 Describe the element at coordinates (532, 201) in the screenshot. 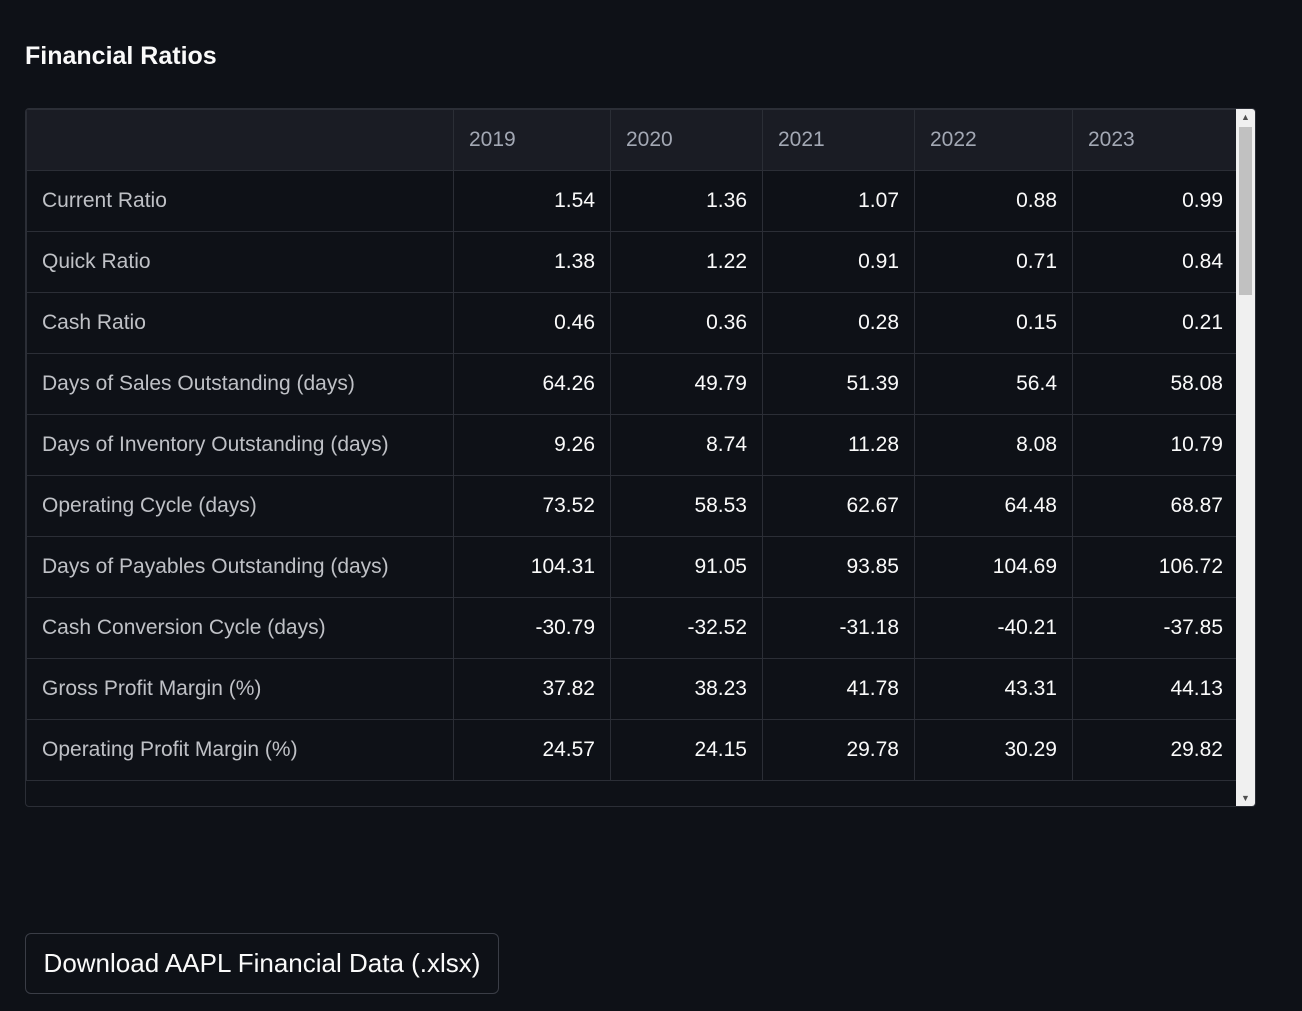

I see `cell-value: 1.54` at that location.